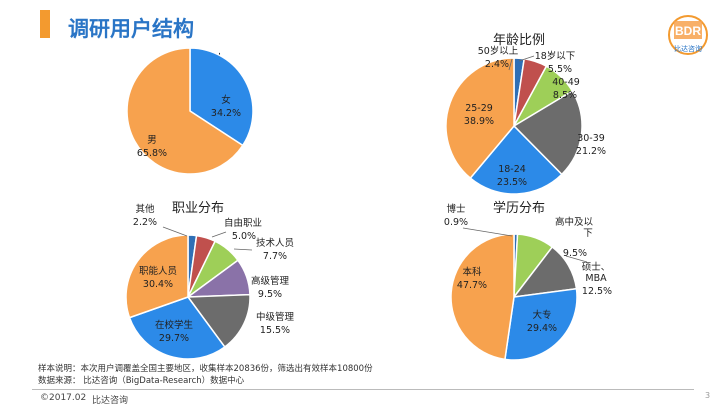 This screenshot has width=722, height=407. I want to click on slice-label: 下, so click(588, 233).